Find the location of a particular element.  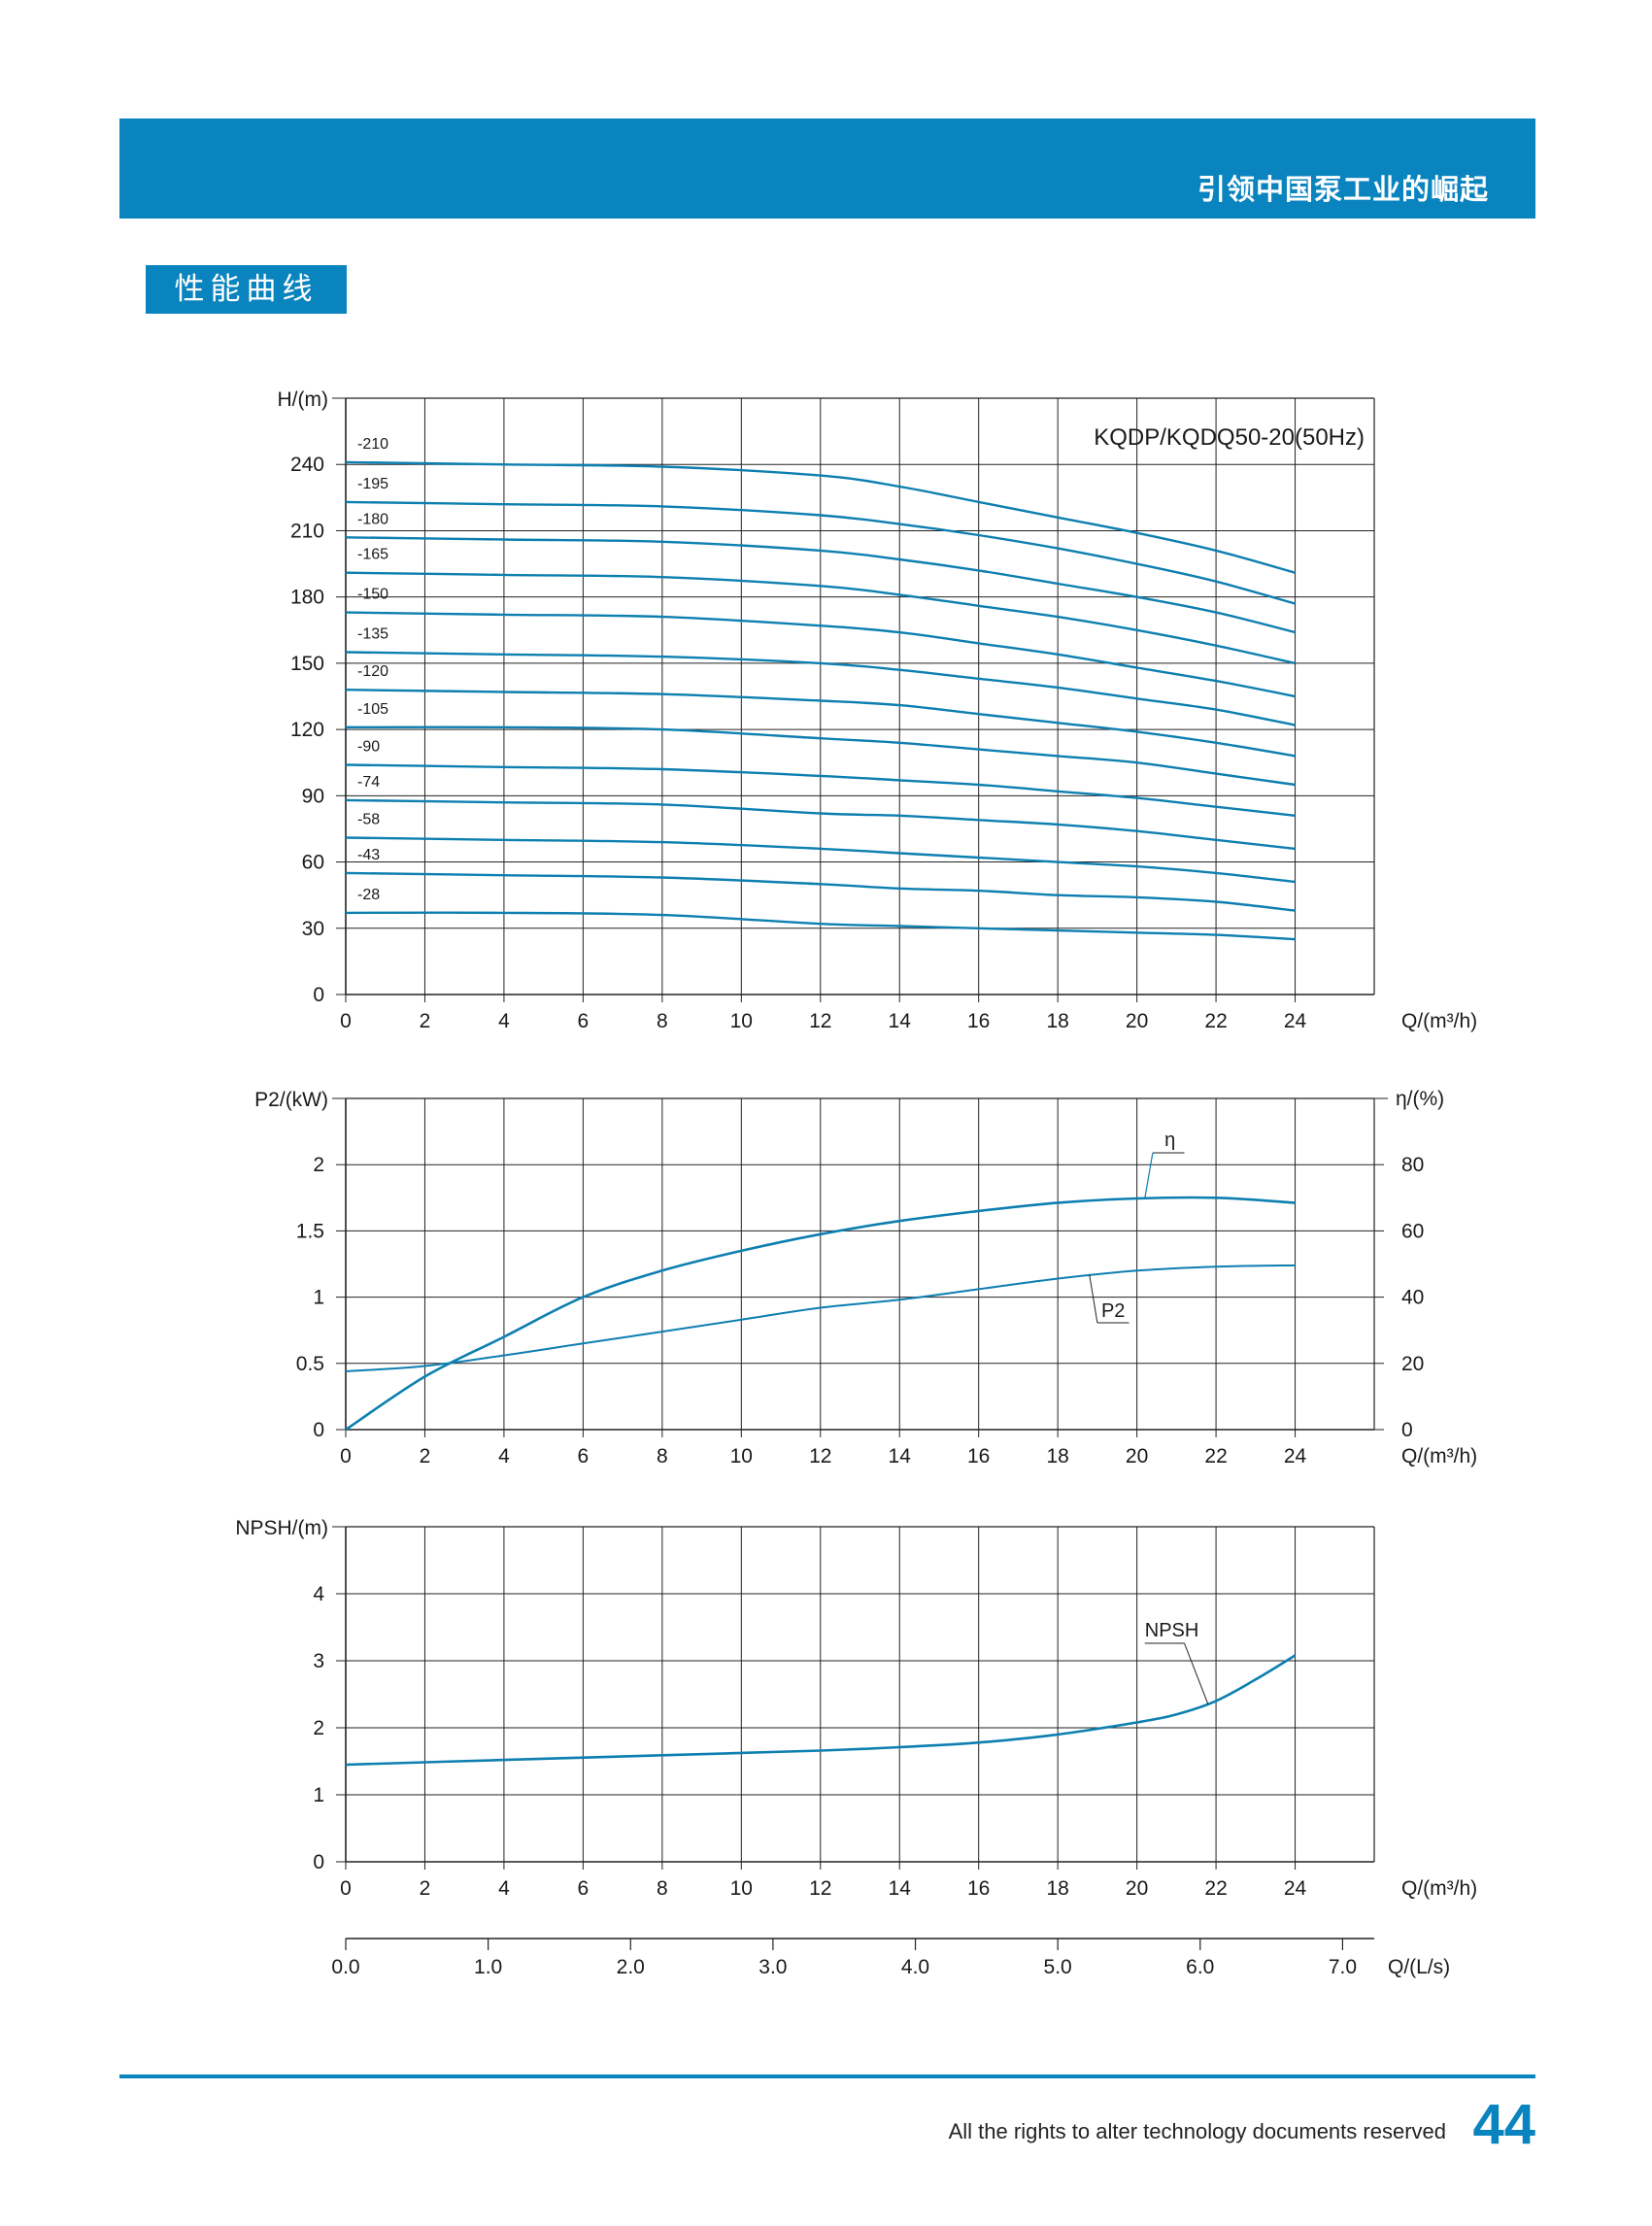

chart-title: KQDP/KQDQ50-20(50Hz) is located at coordinates (1229, 437).